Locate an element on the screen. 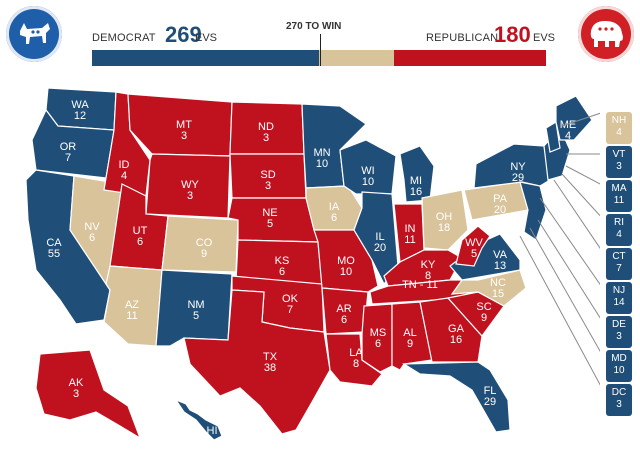  state-ev-nc: 15 is located at coordinates (498, 294).